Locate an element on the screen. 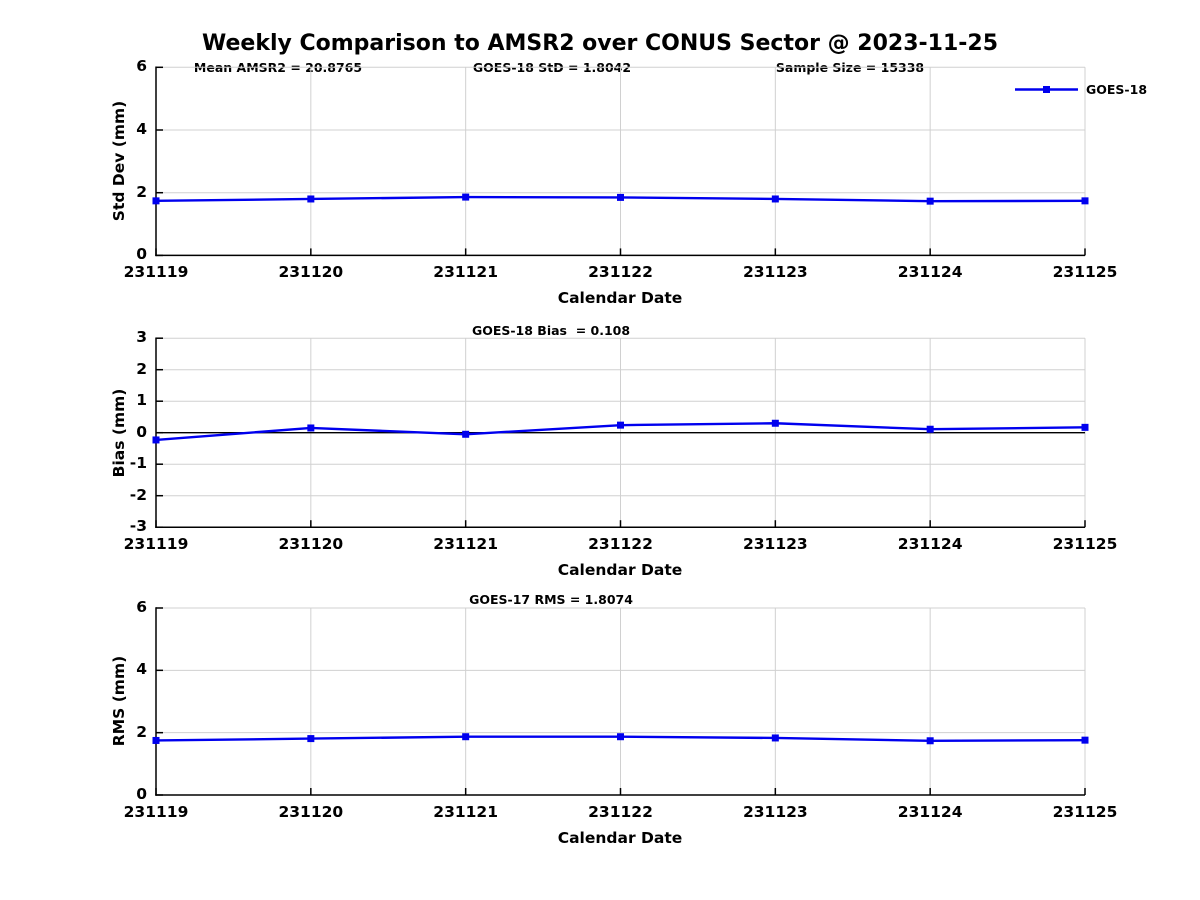 This screenshot has width=1200, height=900. y-tick-label: -3 is located at coordinates (138, 526).